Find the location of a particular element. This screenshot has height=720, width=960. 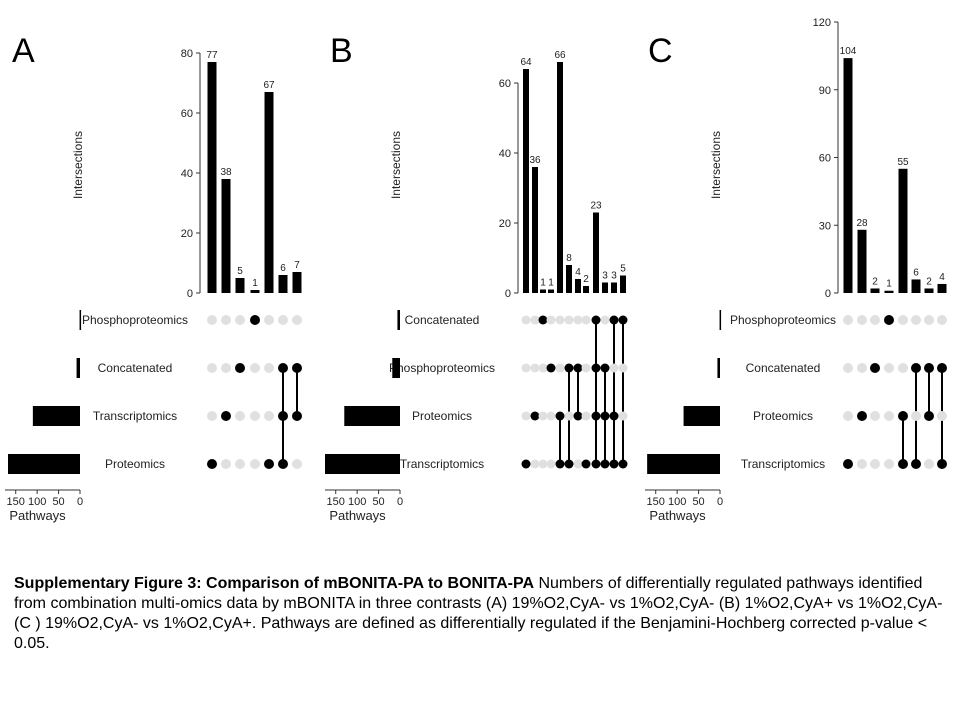

panel-a-set-label: Concatenated is located at coordinates (135, 368).